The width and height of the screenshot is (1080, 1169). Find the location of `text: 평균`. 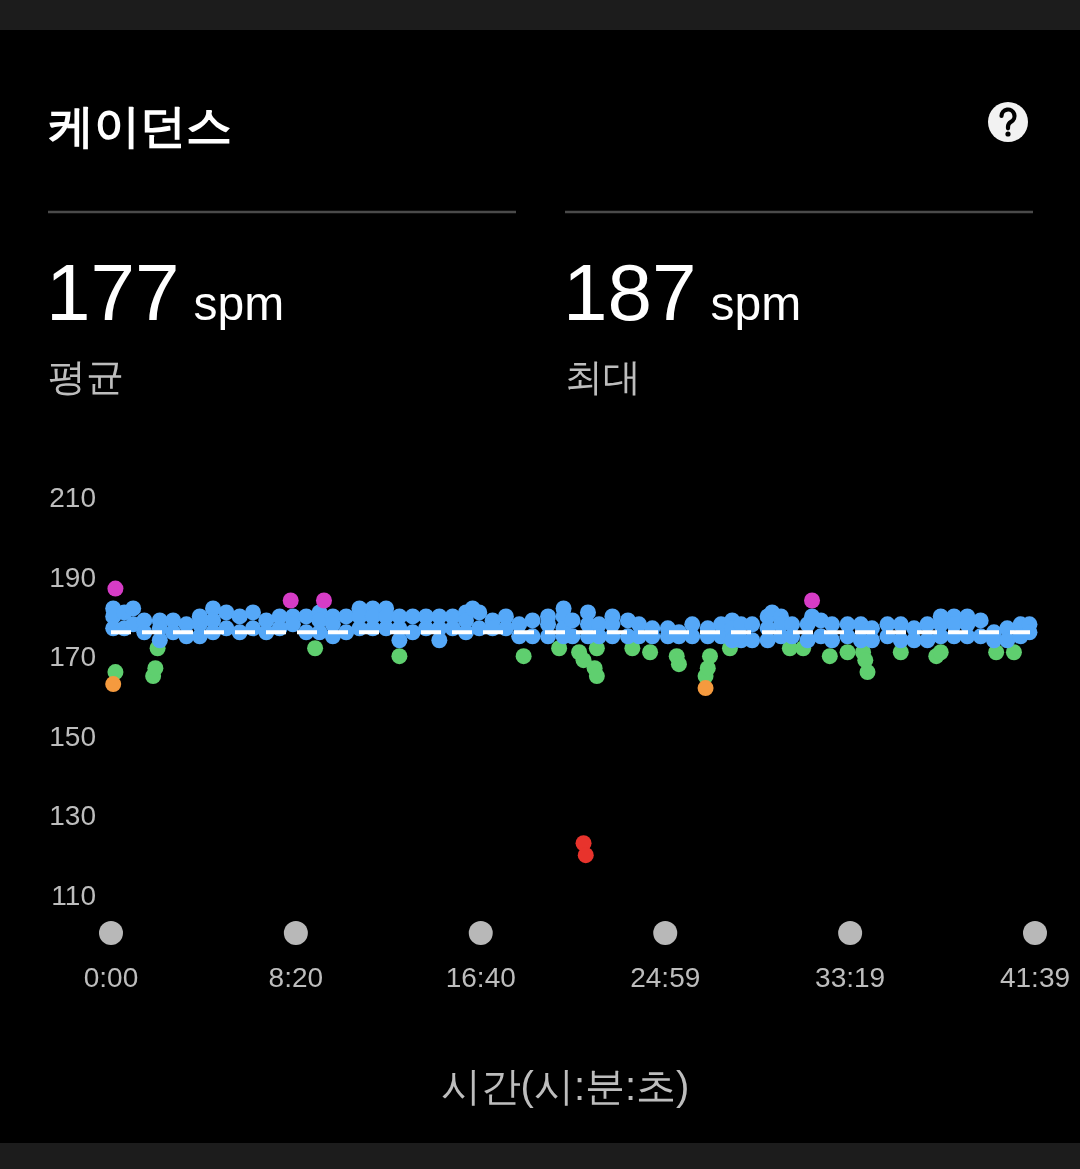

text: 평균 is located at coordinates (86, 377).